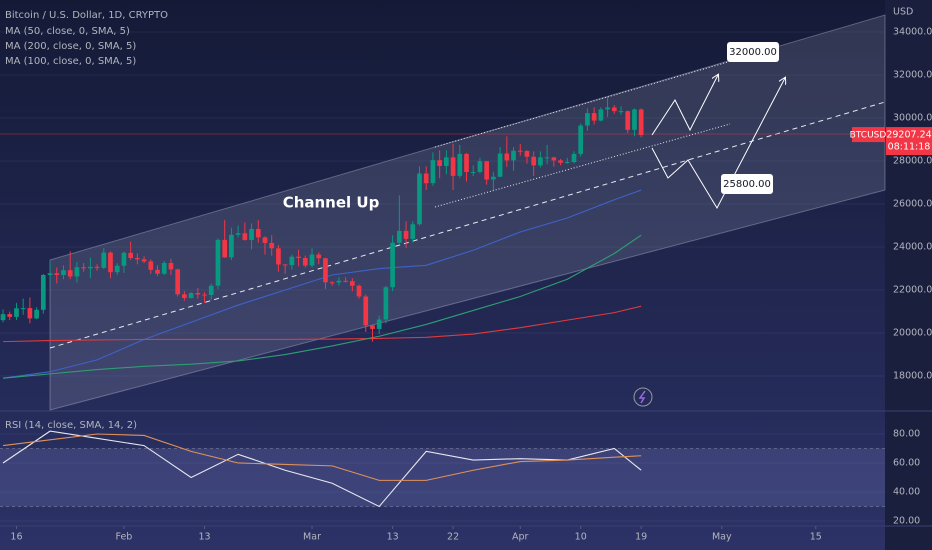  I want to click on x-tick-label: May, so click(722, 537).